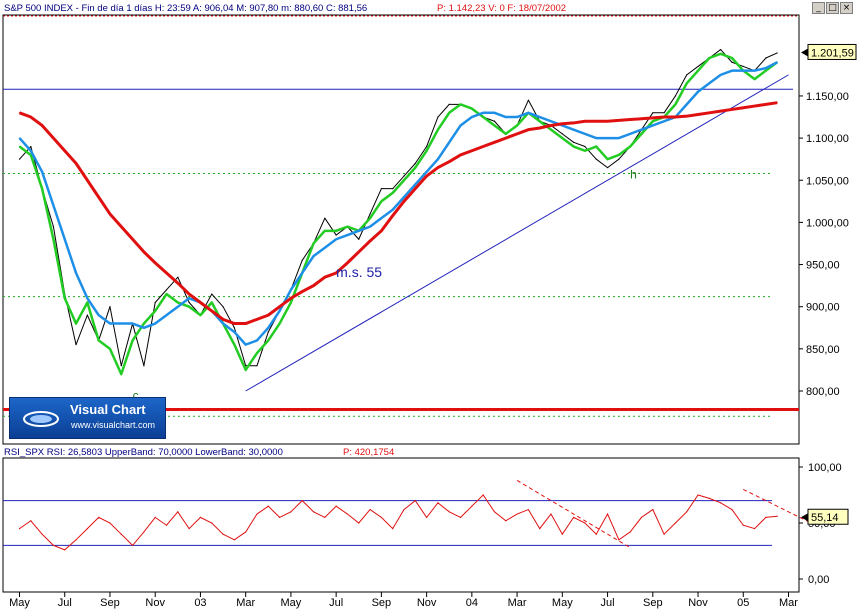 The image size is (859, 610). I want to click on x-tick-label: 03, so click(200, 603).